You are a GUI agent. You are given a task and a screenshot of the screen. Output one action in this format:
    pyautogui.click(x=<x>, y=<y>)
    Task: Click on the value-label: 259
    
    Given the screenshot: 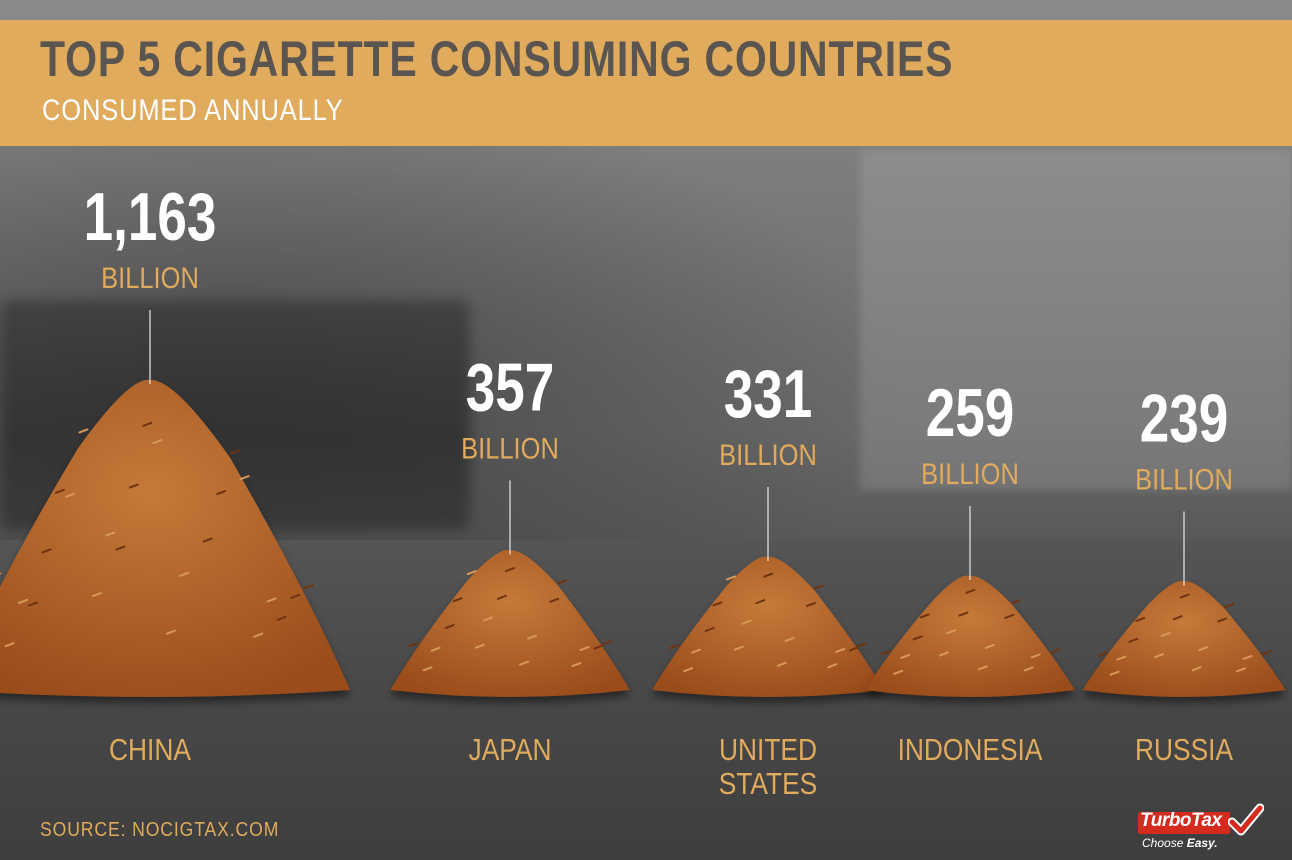 What is the action you would take?
    pyautogui.click(x=970, y=413)
    